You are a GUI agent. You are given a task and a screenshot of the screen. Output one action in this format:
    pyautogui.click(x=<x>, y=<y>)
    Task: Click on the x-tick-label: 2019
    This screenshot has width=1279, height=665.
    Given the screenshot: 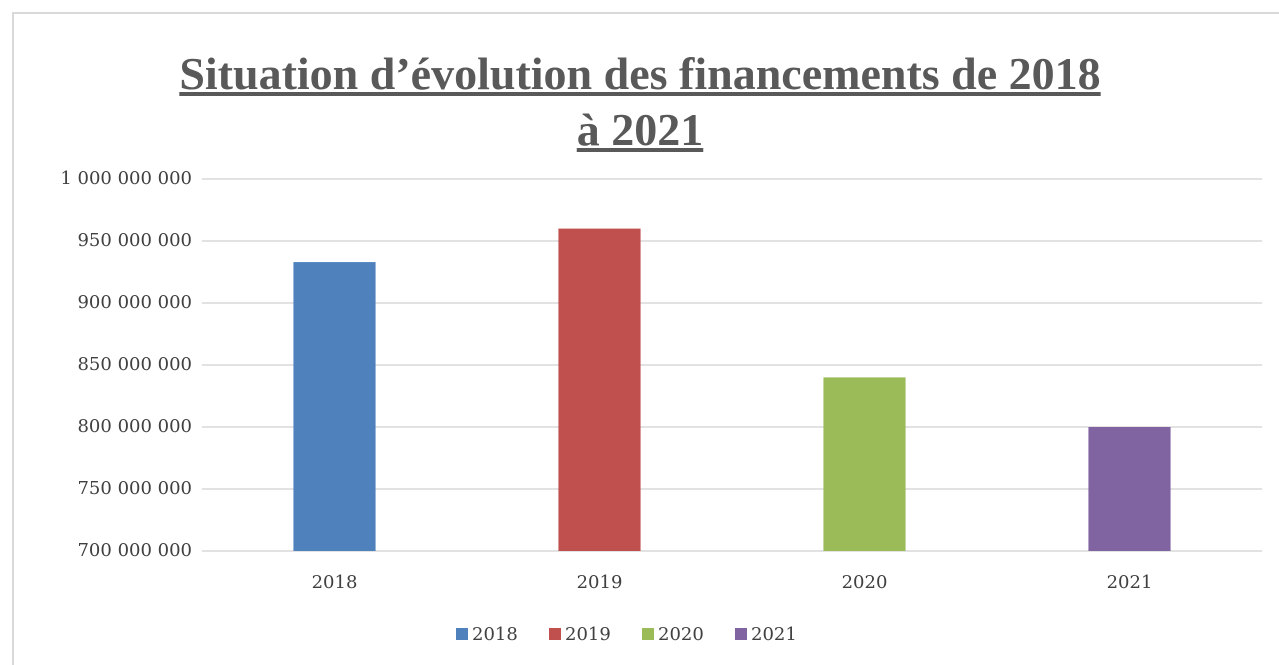 What is the action you would take?
    pyautogui.click(x=600, y=582)
    